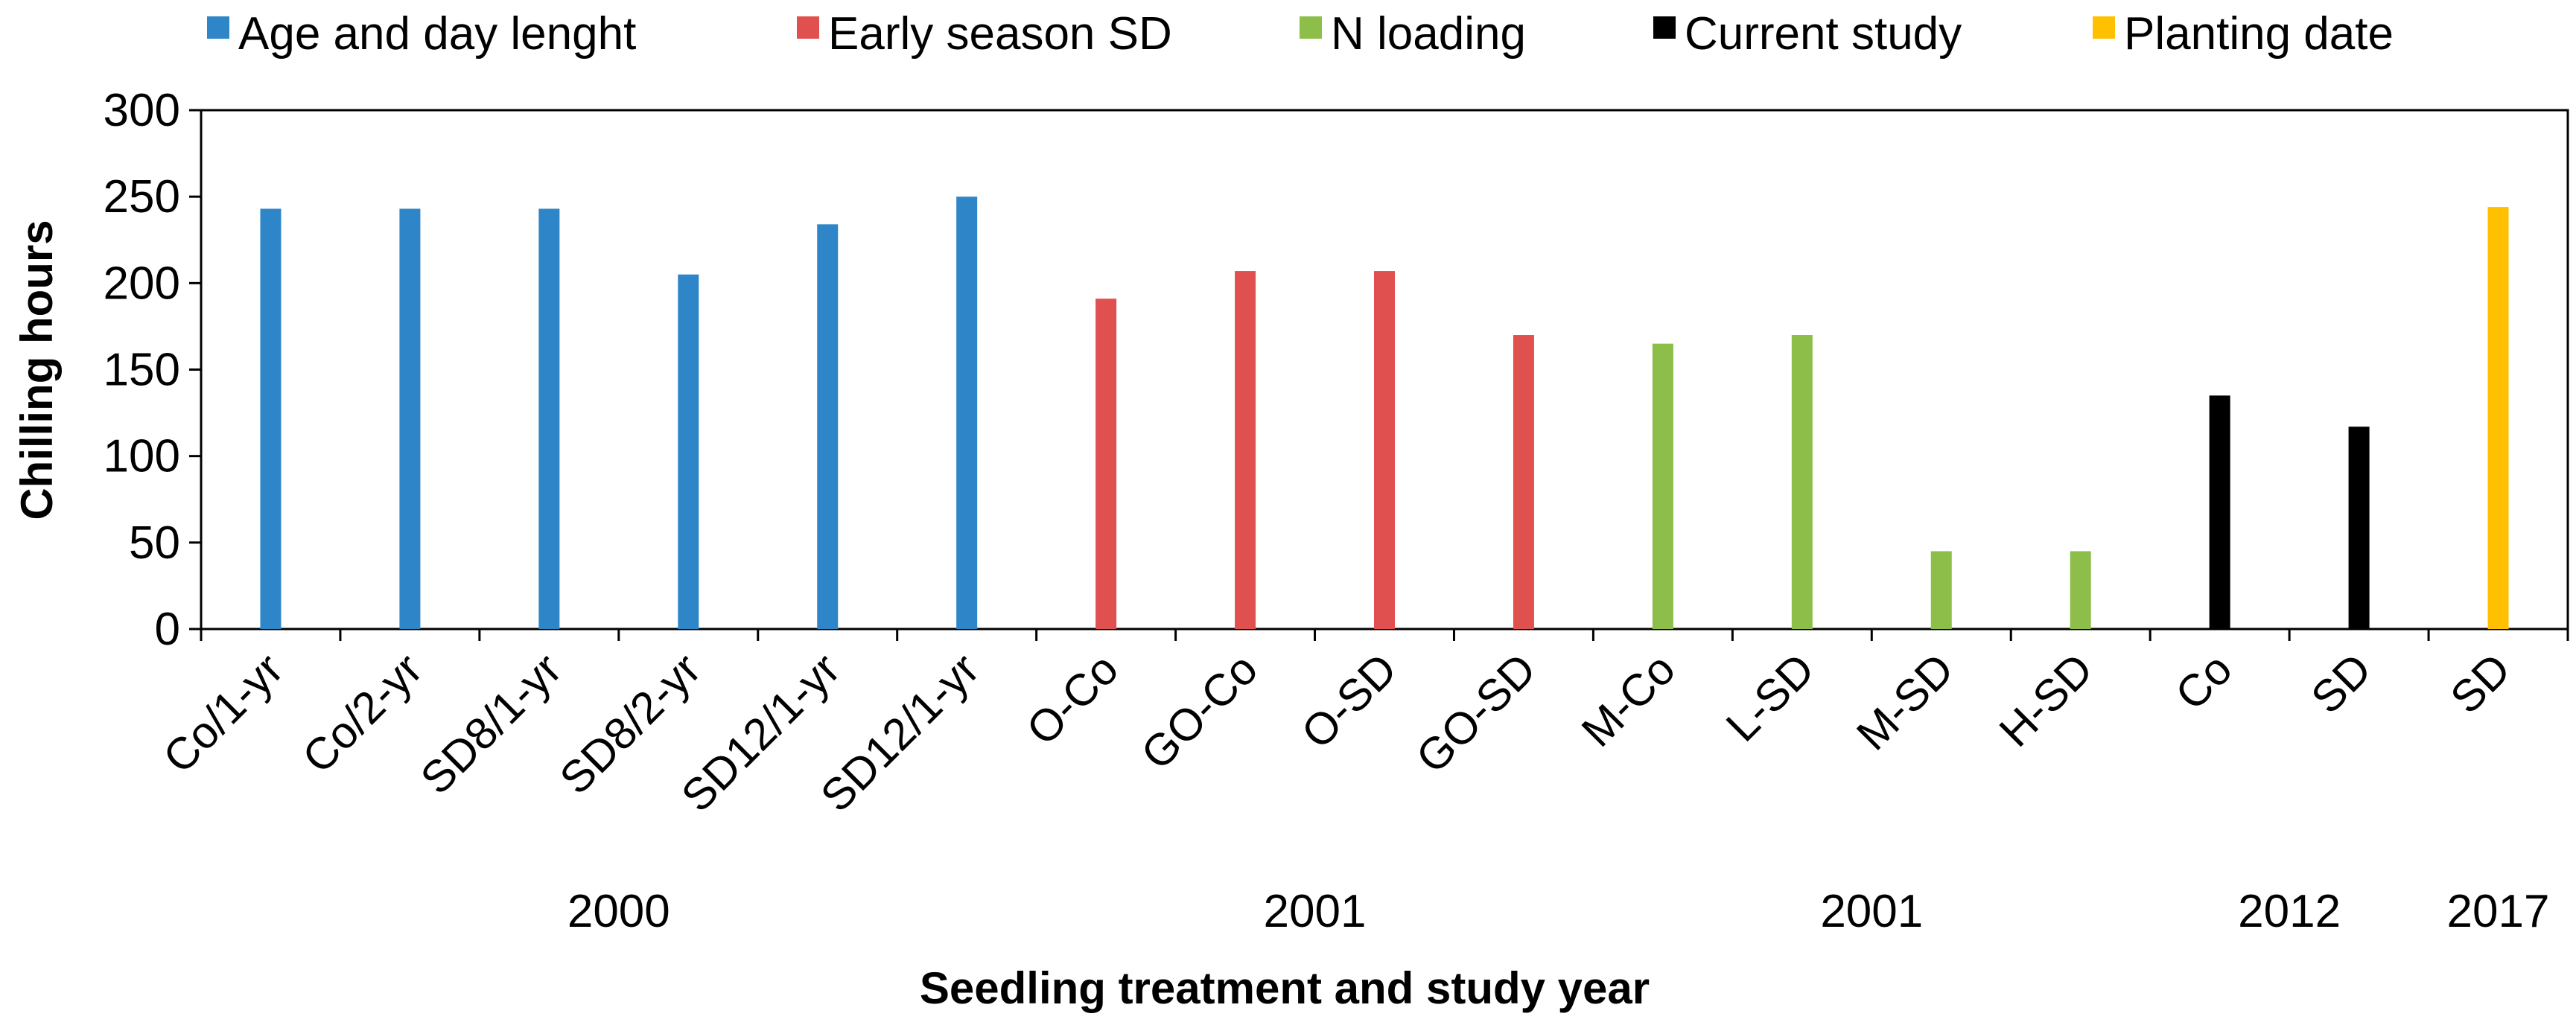  I want to click on y-tick-label: 150, so click(142, 371).